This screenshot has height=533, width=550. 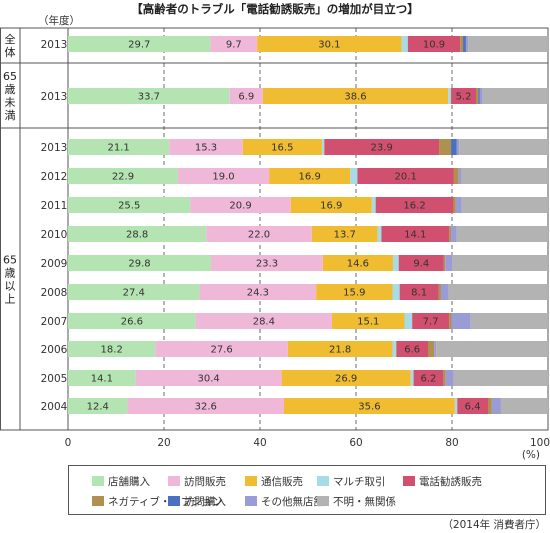 I want to click on data-label: 14.1, so click(x=102, y=379).